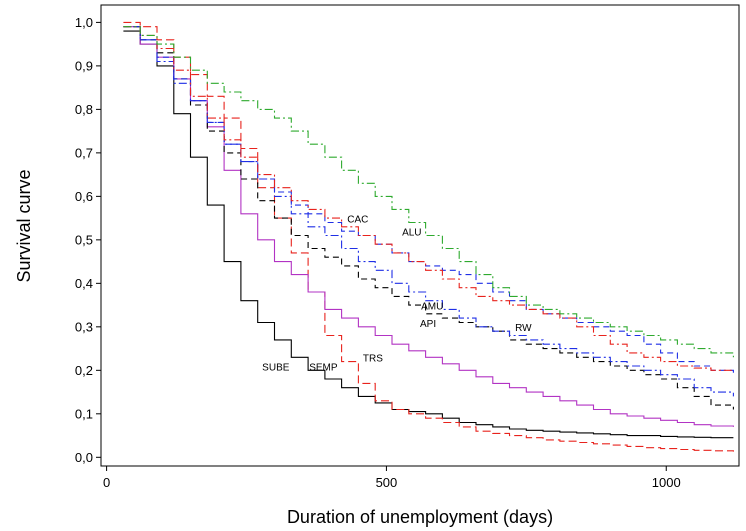 This screenshot has width=746, height=531. I want to click on series-label-trs: TRS, so click(373, 359).